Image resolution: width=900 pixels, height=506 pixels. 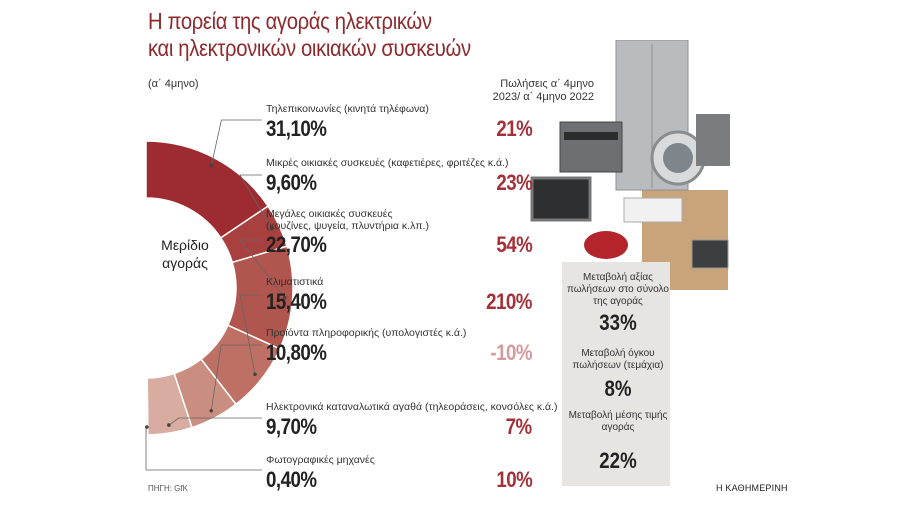 I want to click on microwave-icon, so click(x=710, y=254).